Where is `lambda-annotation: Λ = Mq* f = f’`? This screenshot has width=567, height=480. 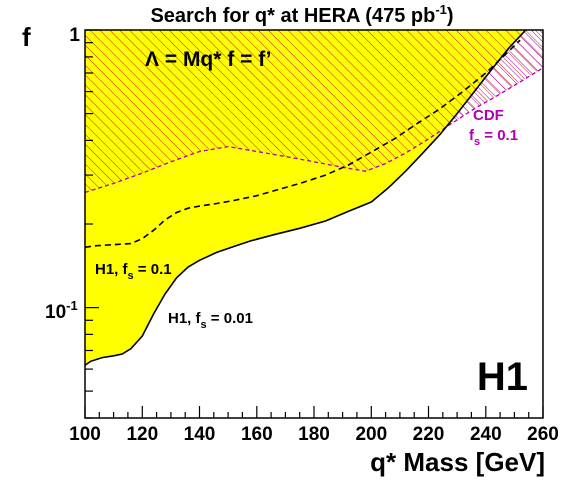 lambda-annotation: Λ = Mq* f = f’ is located at coordinates (208, 59).